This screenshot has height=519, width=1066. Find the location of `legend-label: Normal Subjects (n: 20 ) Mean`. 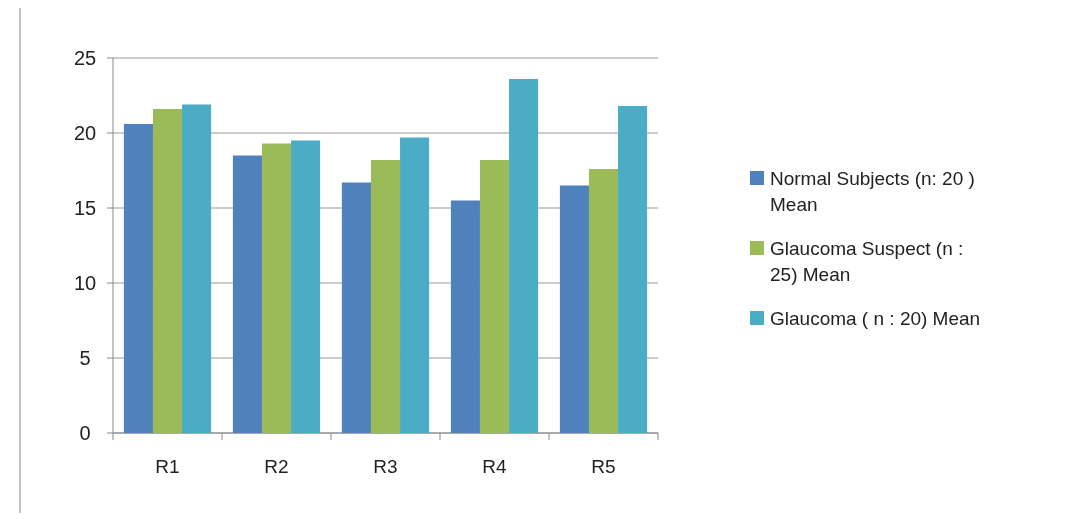

legend-label: Normal Subjects (n: 20 ) Mean is located at coordinates (872, 191).